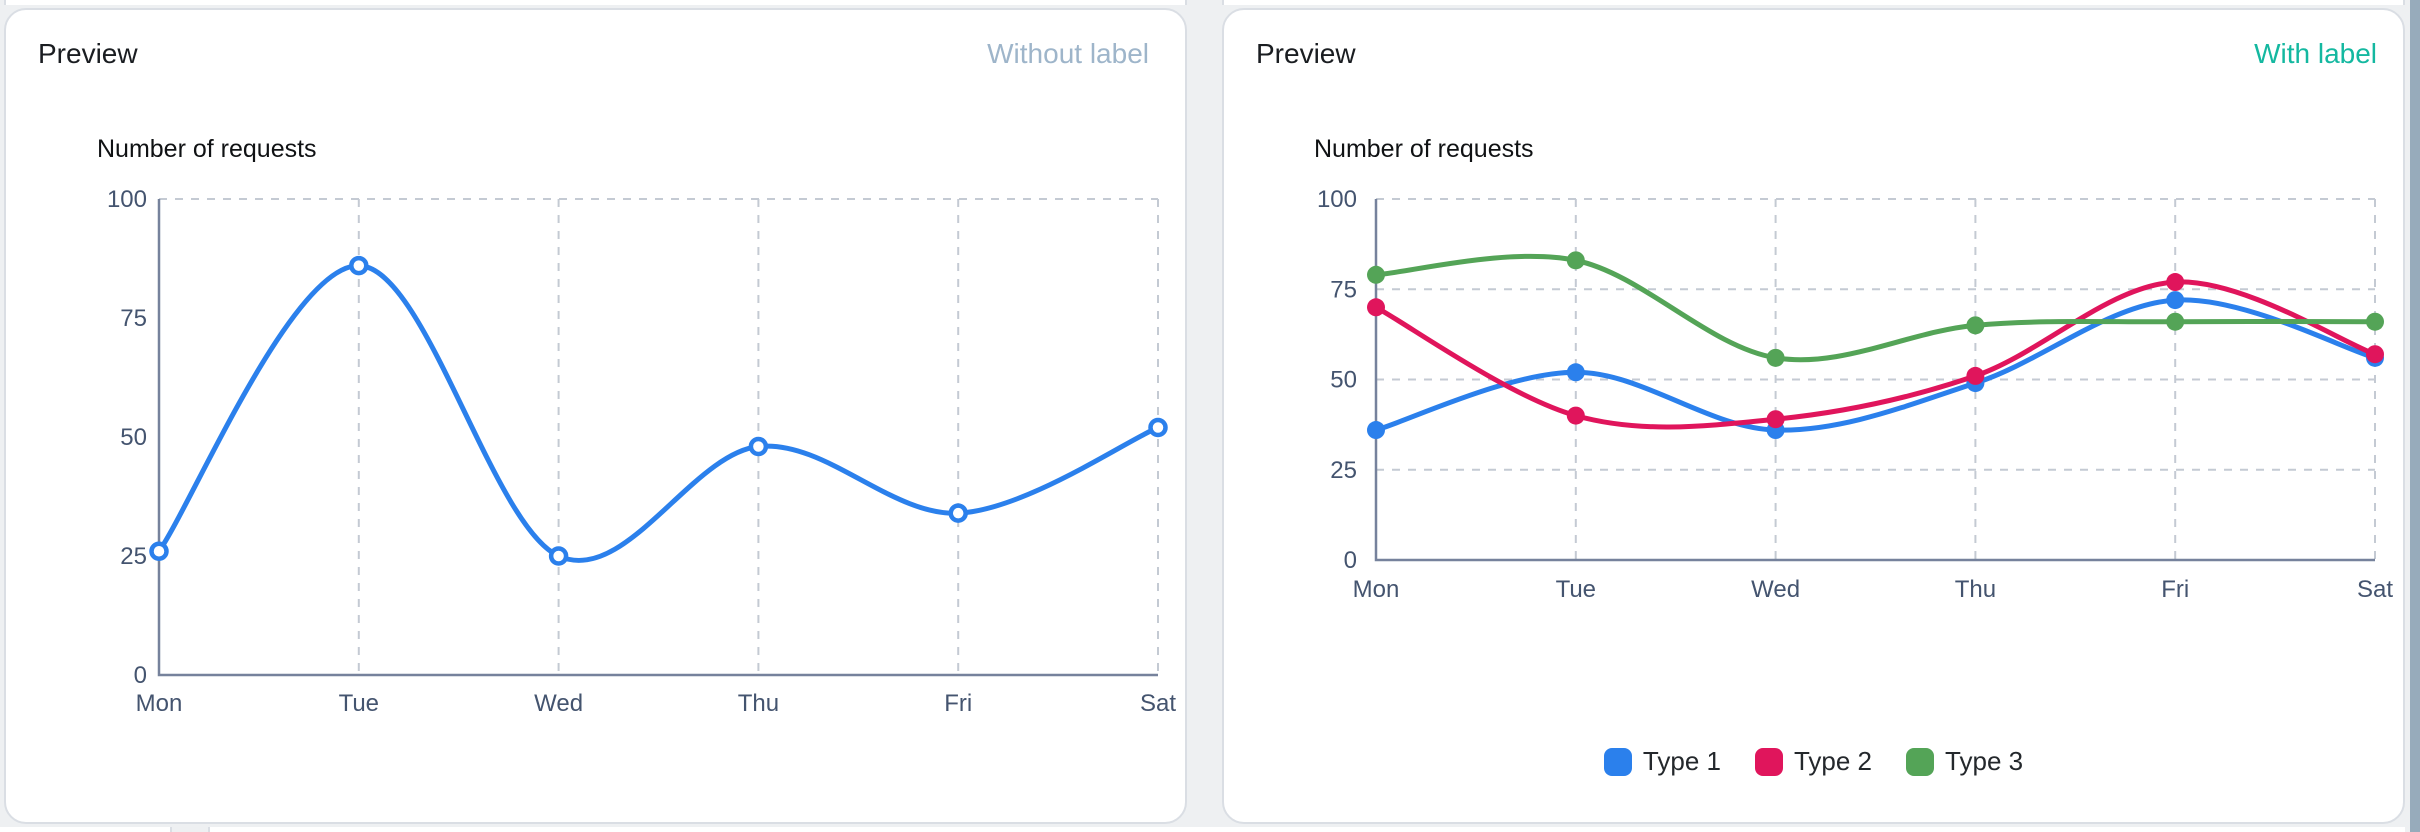 This screenshot has height=832, width=2420. Describe the element at coordinates (1984, 761) in the screenshot. I see `legend-label: Type 3` at that location.